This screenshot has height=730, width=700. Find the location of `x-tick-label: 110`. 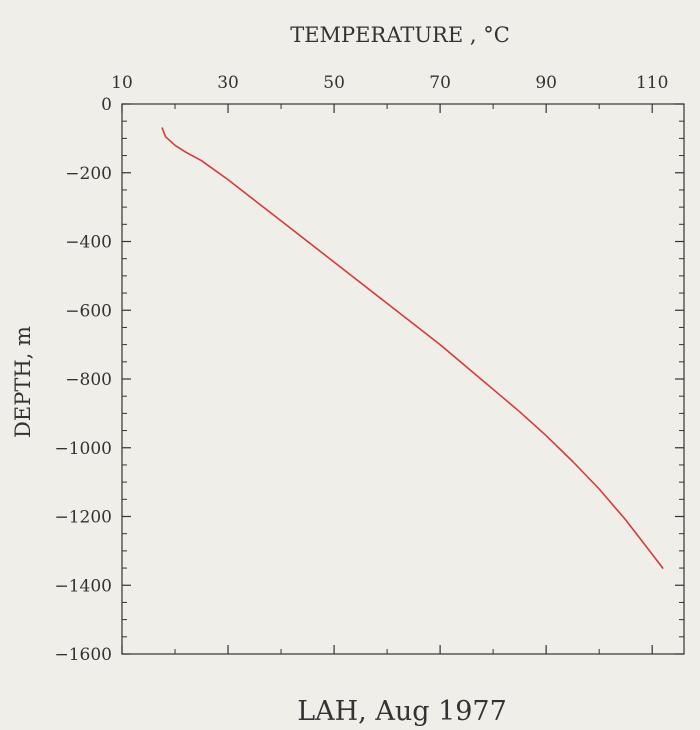

x-tick-label: 110 is located at coordinates (652, 83).